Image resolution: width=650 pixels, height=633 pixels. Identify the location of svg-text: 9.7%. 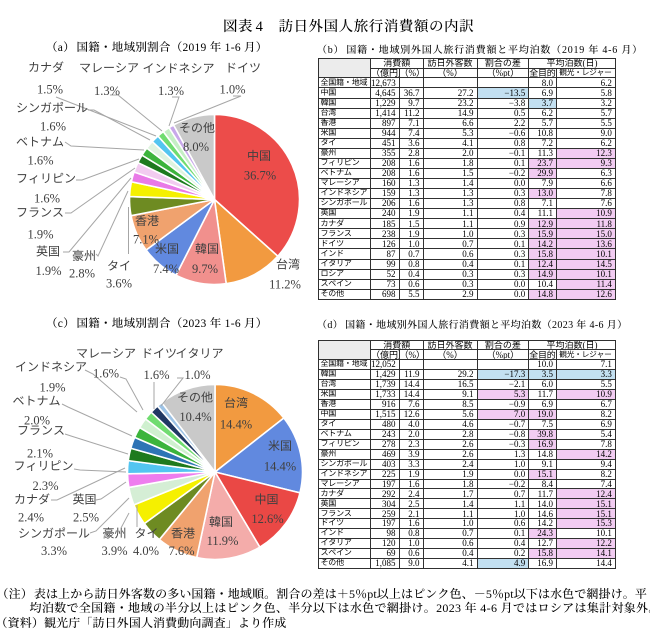
(205, 269).